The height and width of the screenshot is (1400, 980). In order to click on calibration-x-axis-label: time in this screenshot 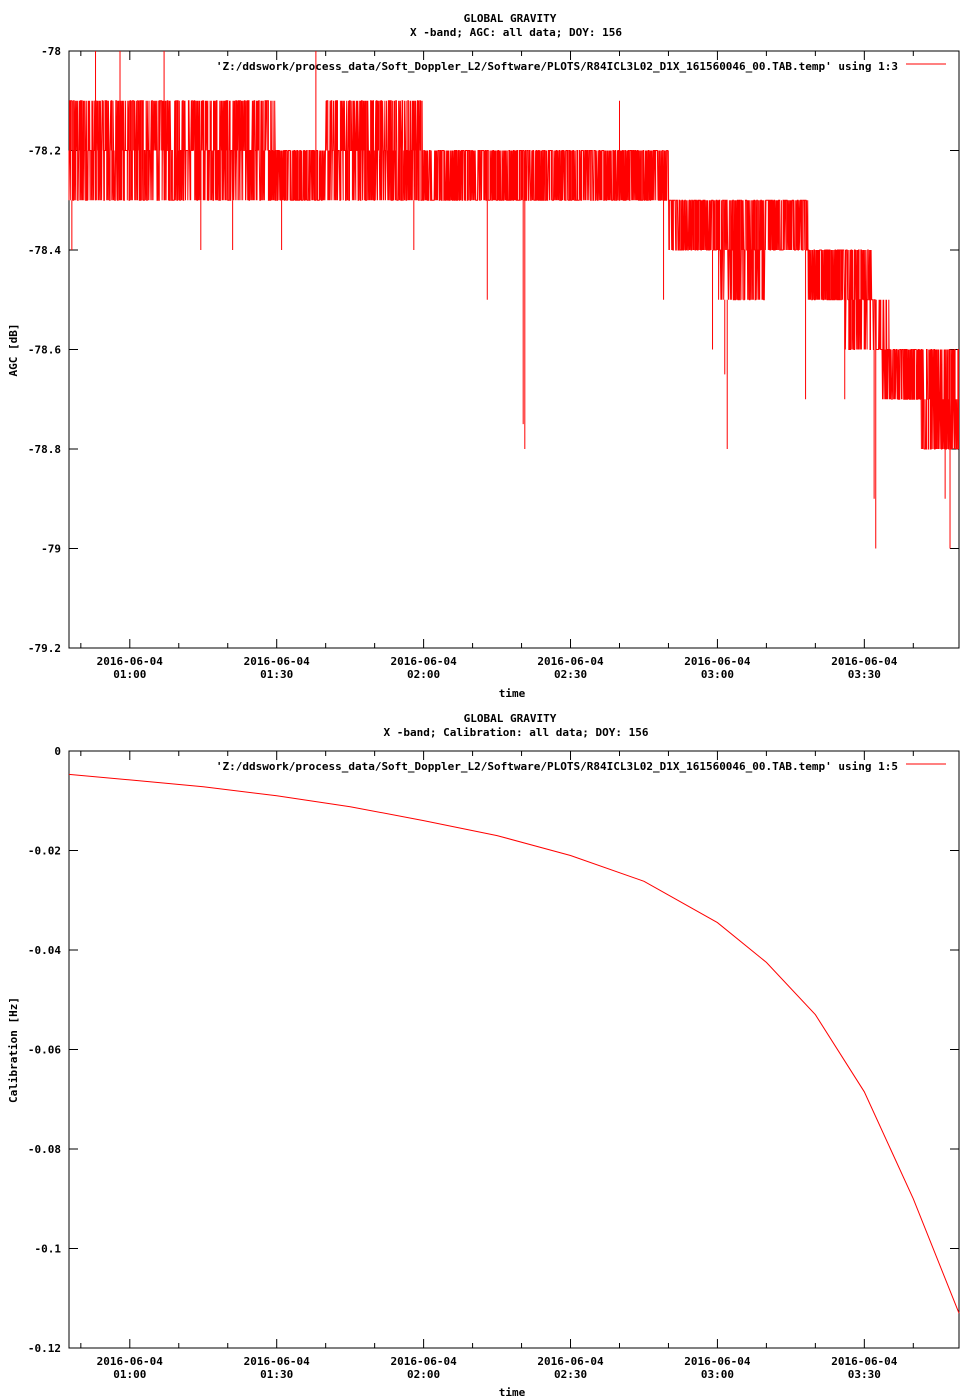, I will do `click(512, 1392)`.